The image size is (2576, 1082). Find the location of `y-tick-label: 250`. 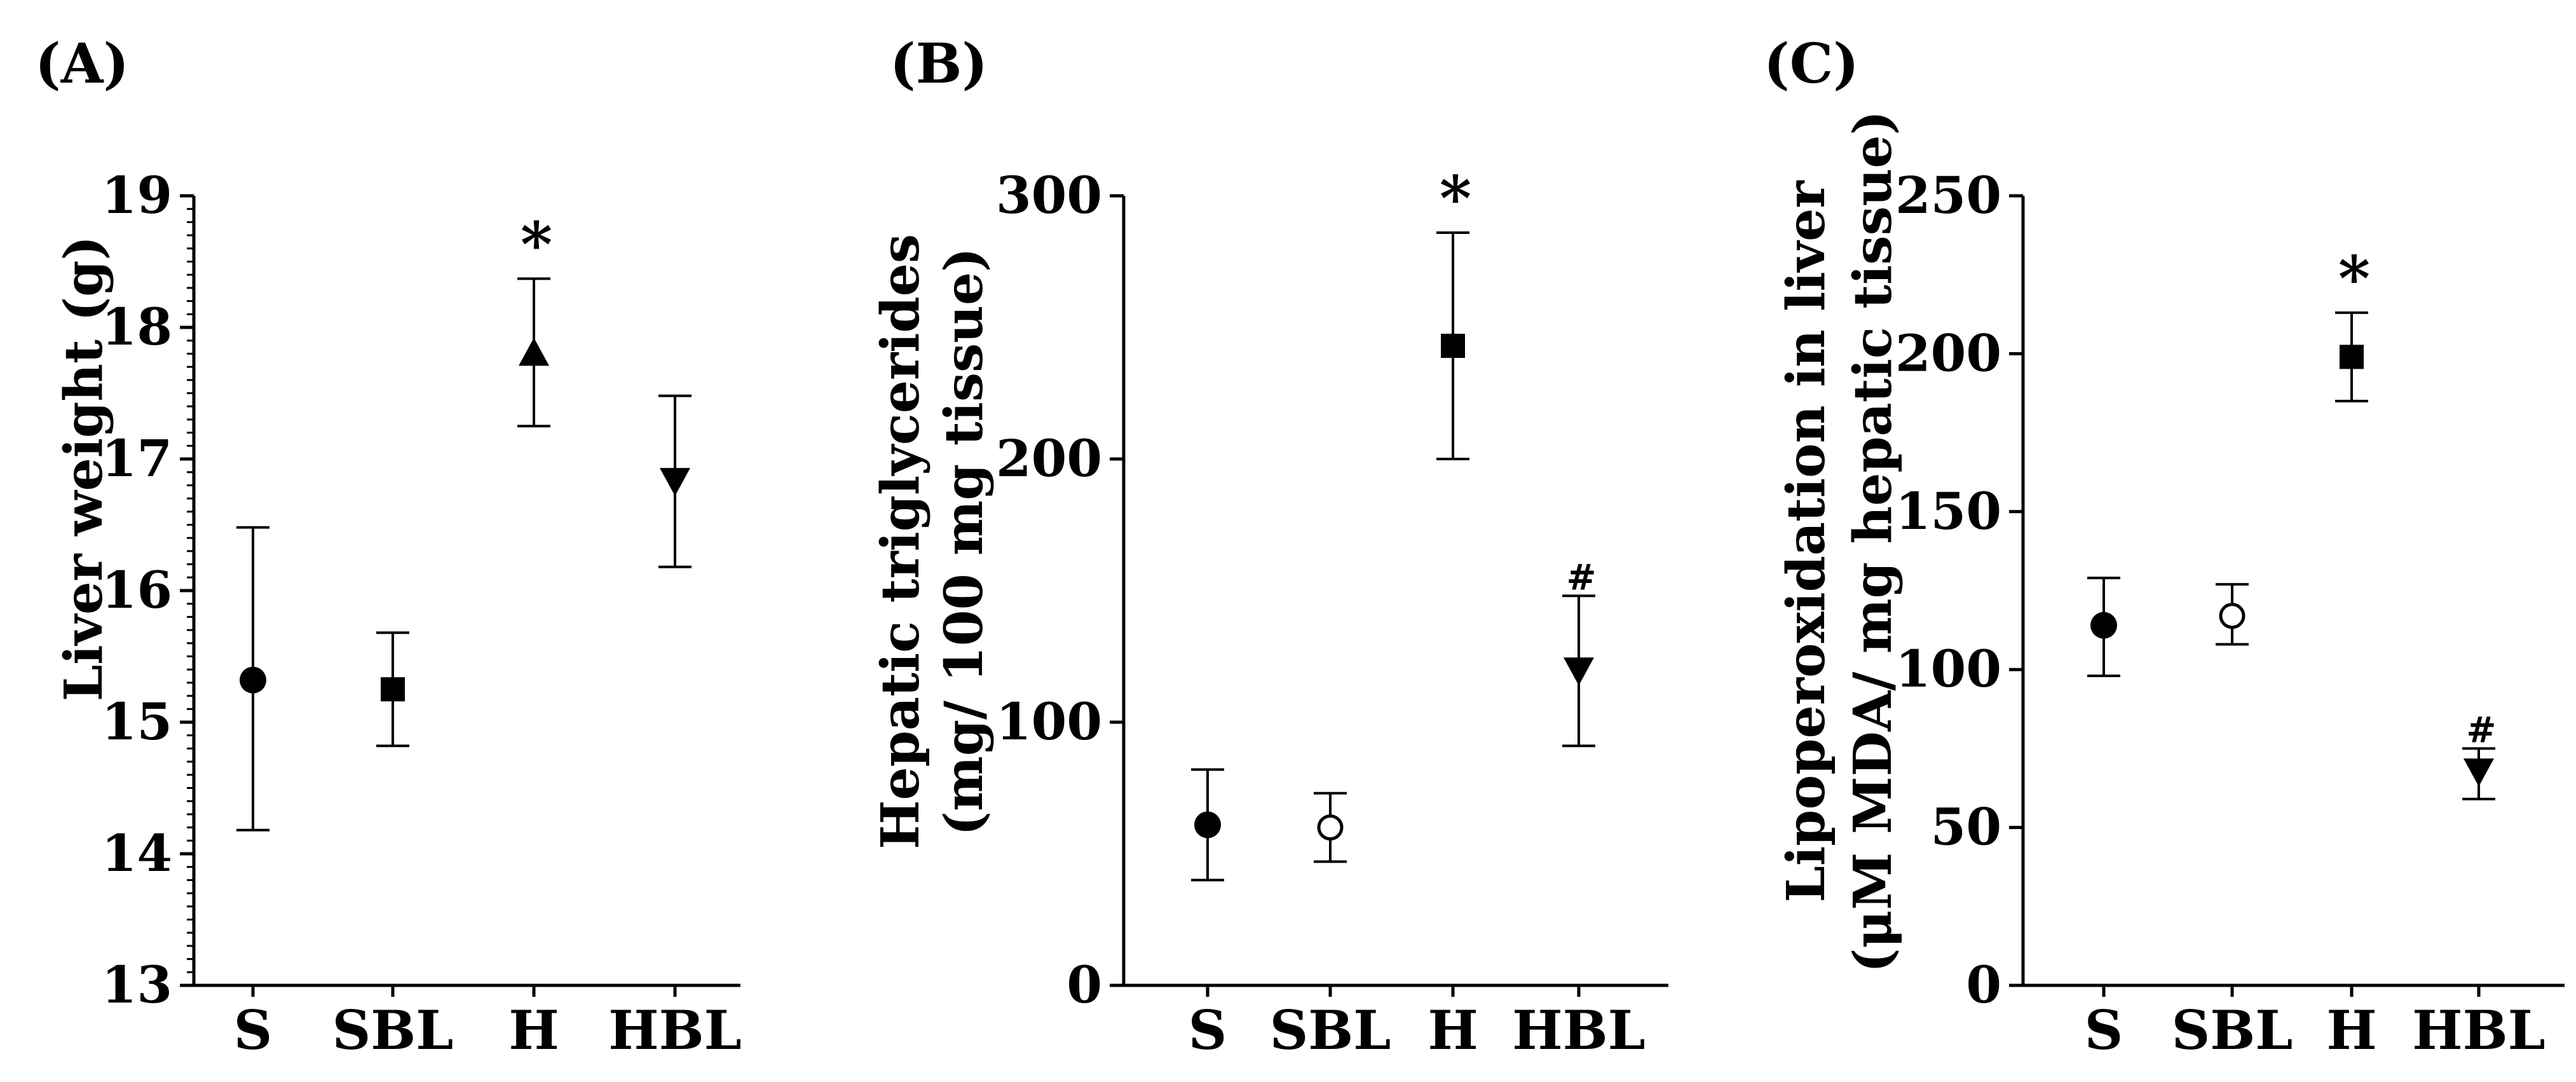

y-tick-label: 250 is located at coordinates (1948, 195).